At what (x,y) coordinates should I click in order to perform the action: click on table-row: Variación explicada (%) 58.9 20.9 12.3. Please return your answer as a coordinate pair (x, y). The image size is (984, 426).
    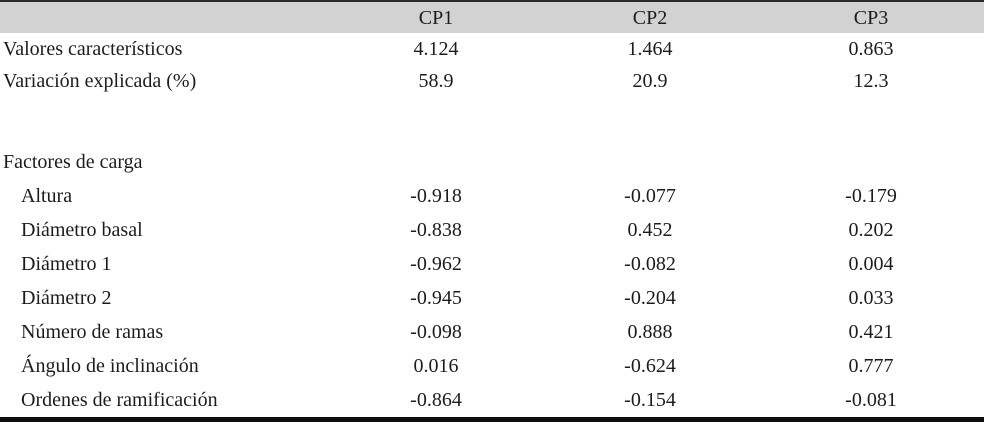
    Looking at the image, I should click on (492, 81).